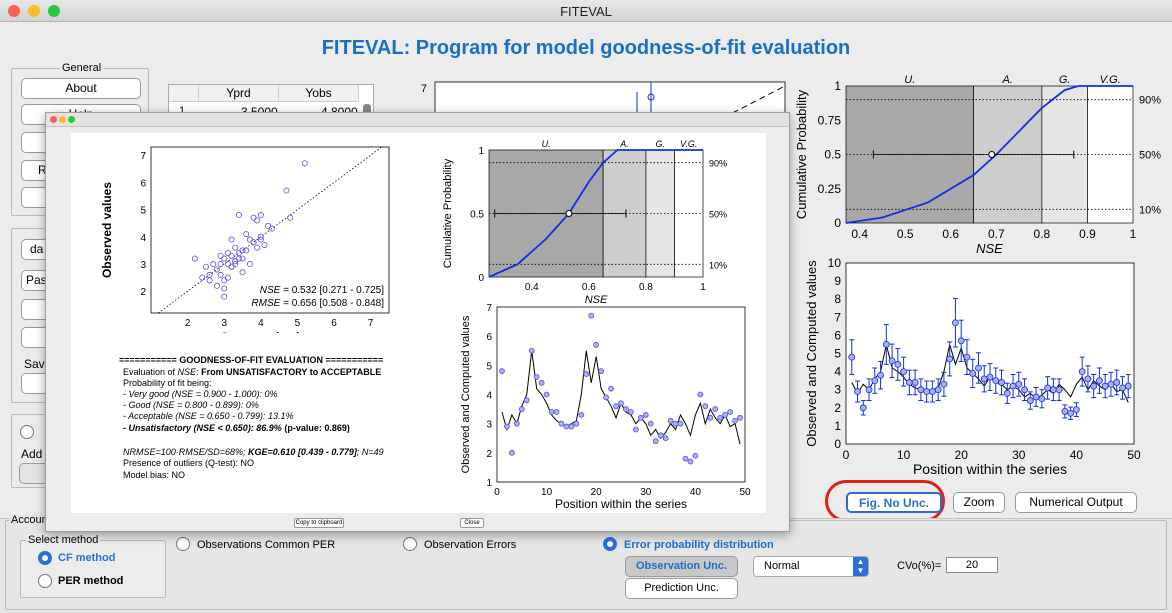 This screenshot has height=613, width=1172. Describe the element at coordinates (107, 230) in the screenshot. I see `y-axis-label: Observed values` at that location.